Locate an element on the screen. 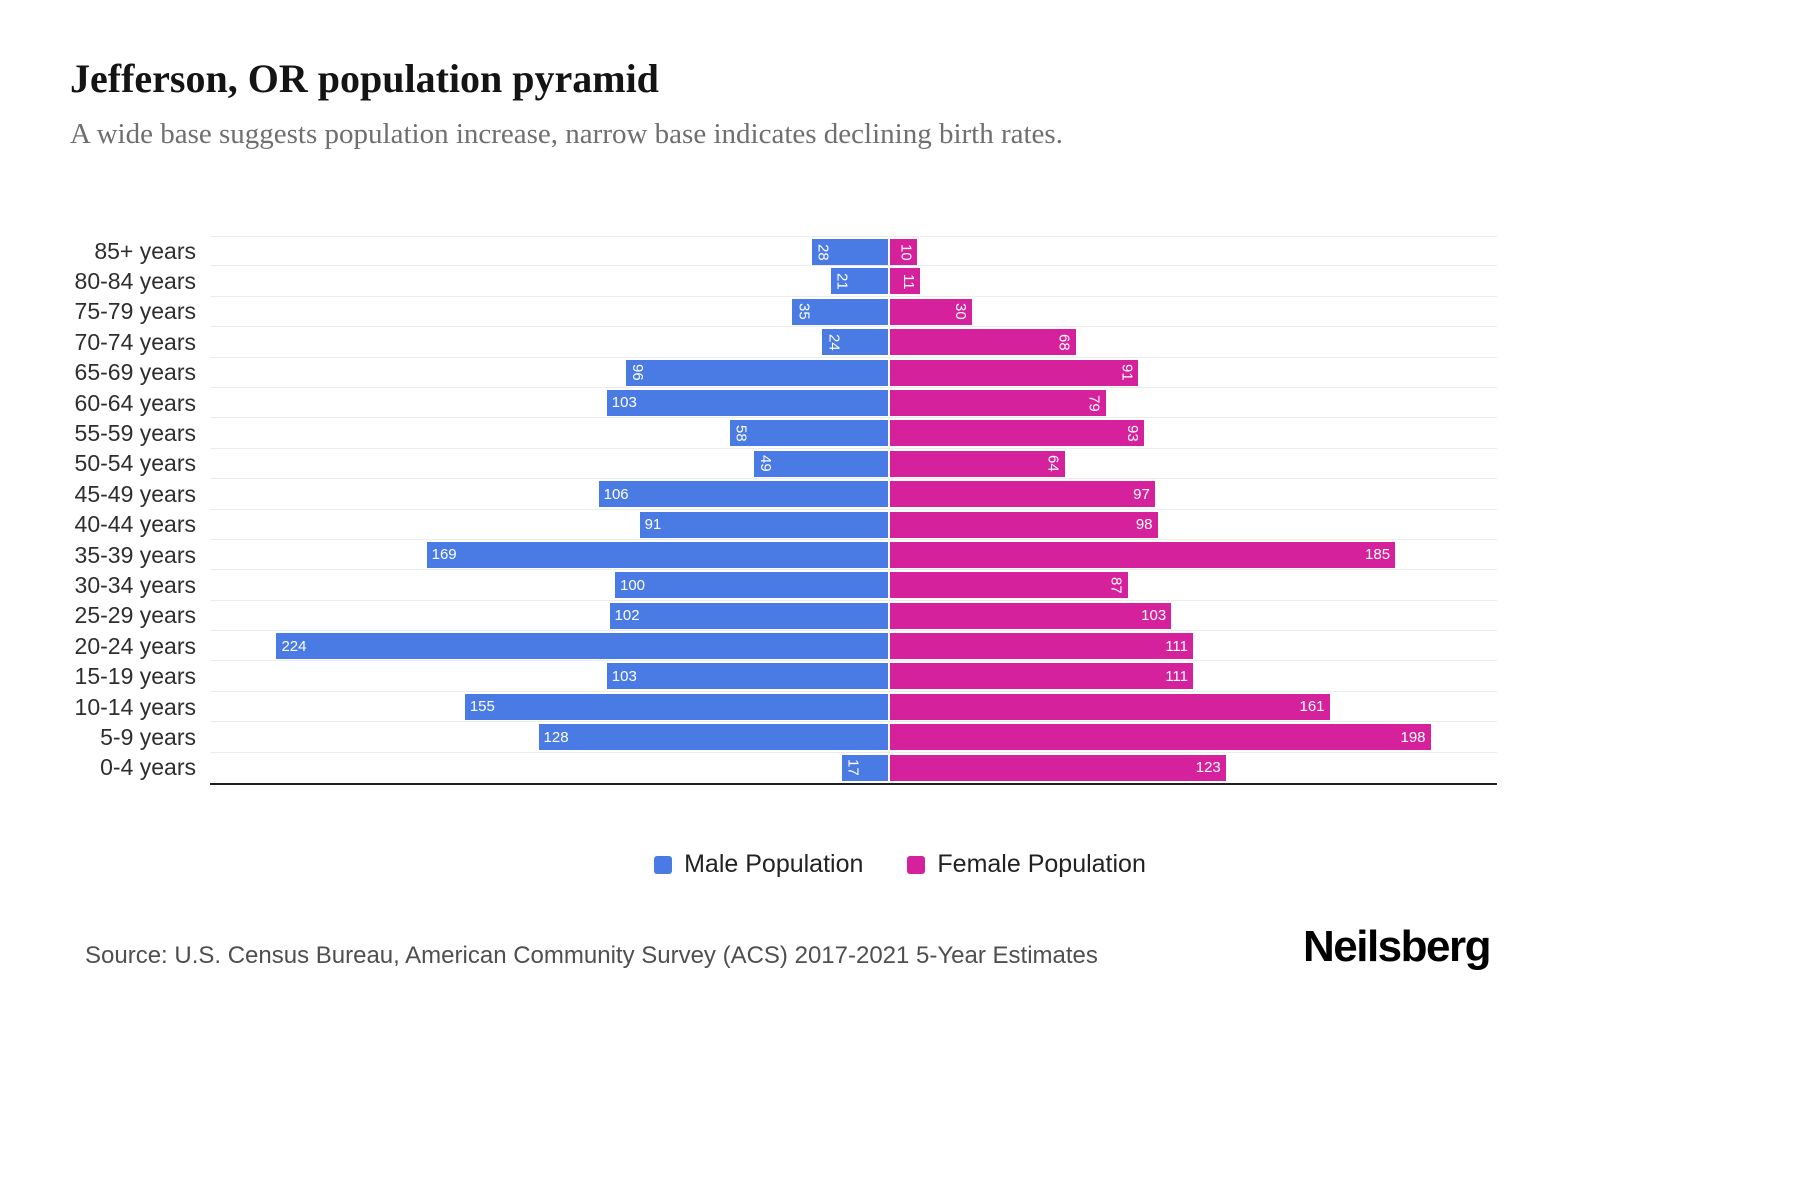  female-bar: 198 is located at coordinates (1160, 737).